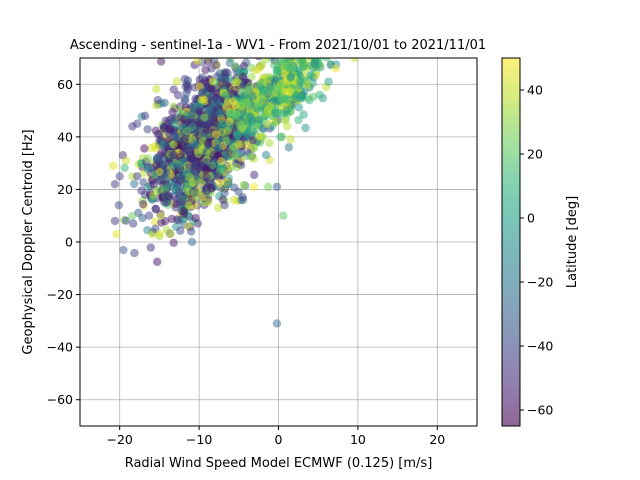 The image size is (640, 480). What do you see at coordinates (531, 218) in the screenshot?
I see `colorbar-tick-label: 0` at bounding box center [531, 218].